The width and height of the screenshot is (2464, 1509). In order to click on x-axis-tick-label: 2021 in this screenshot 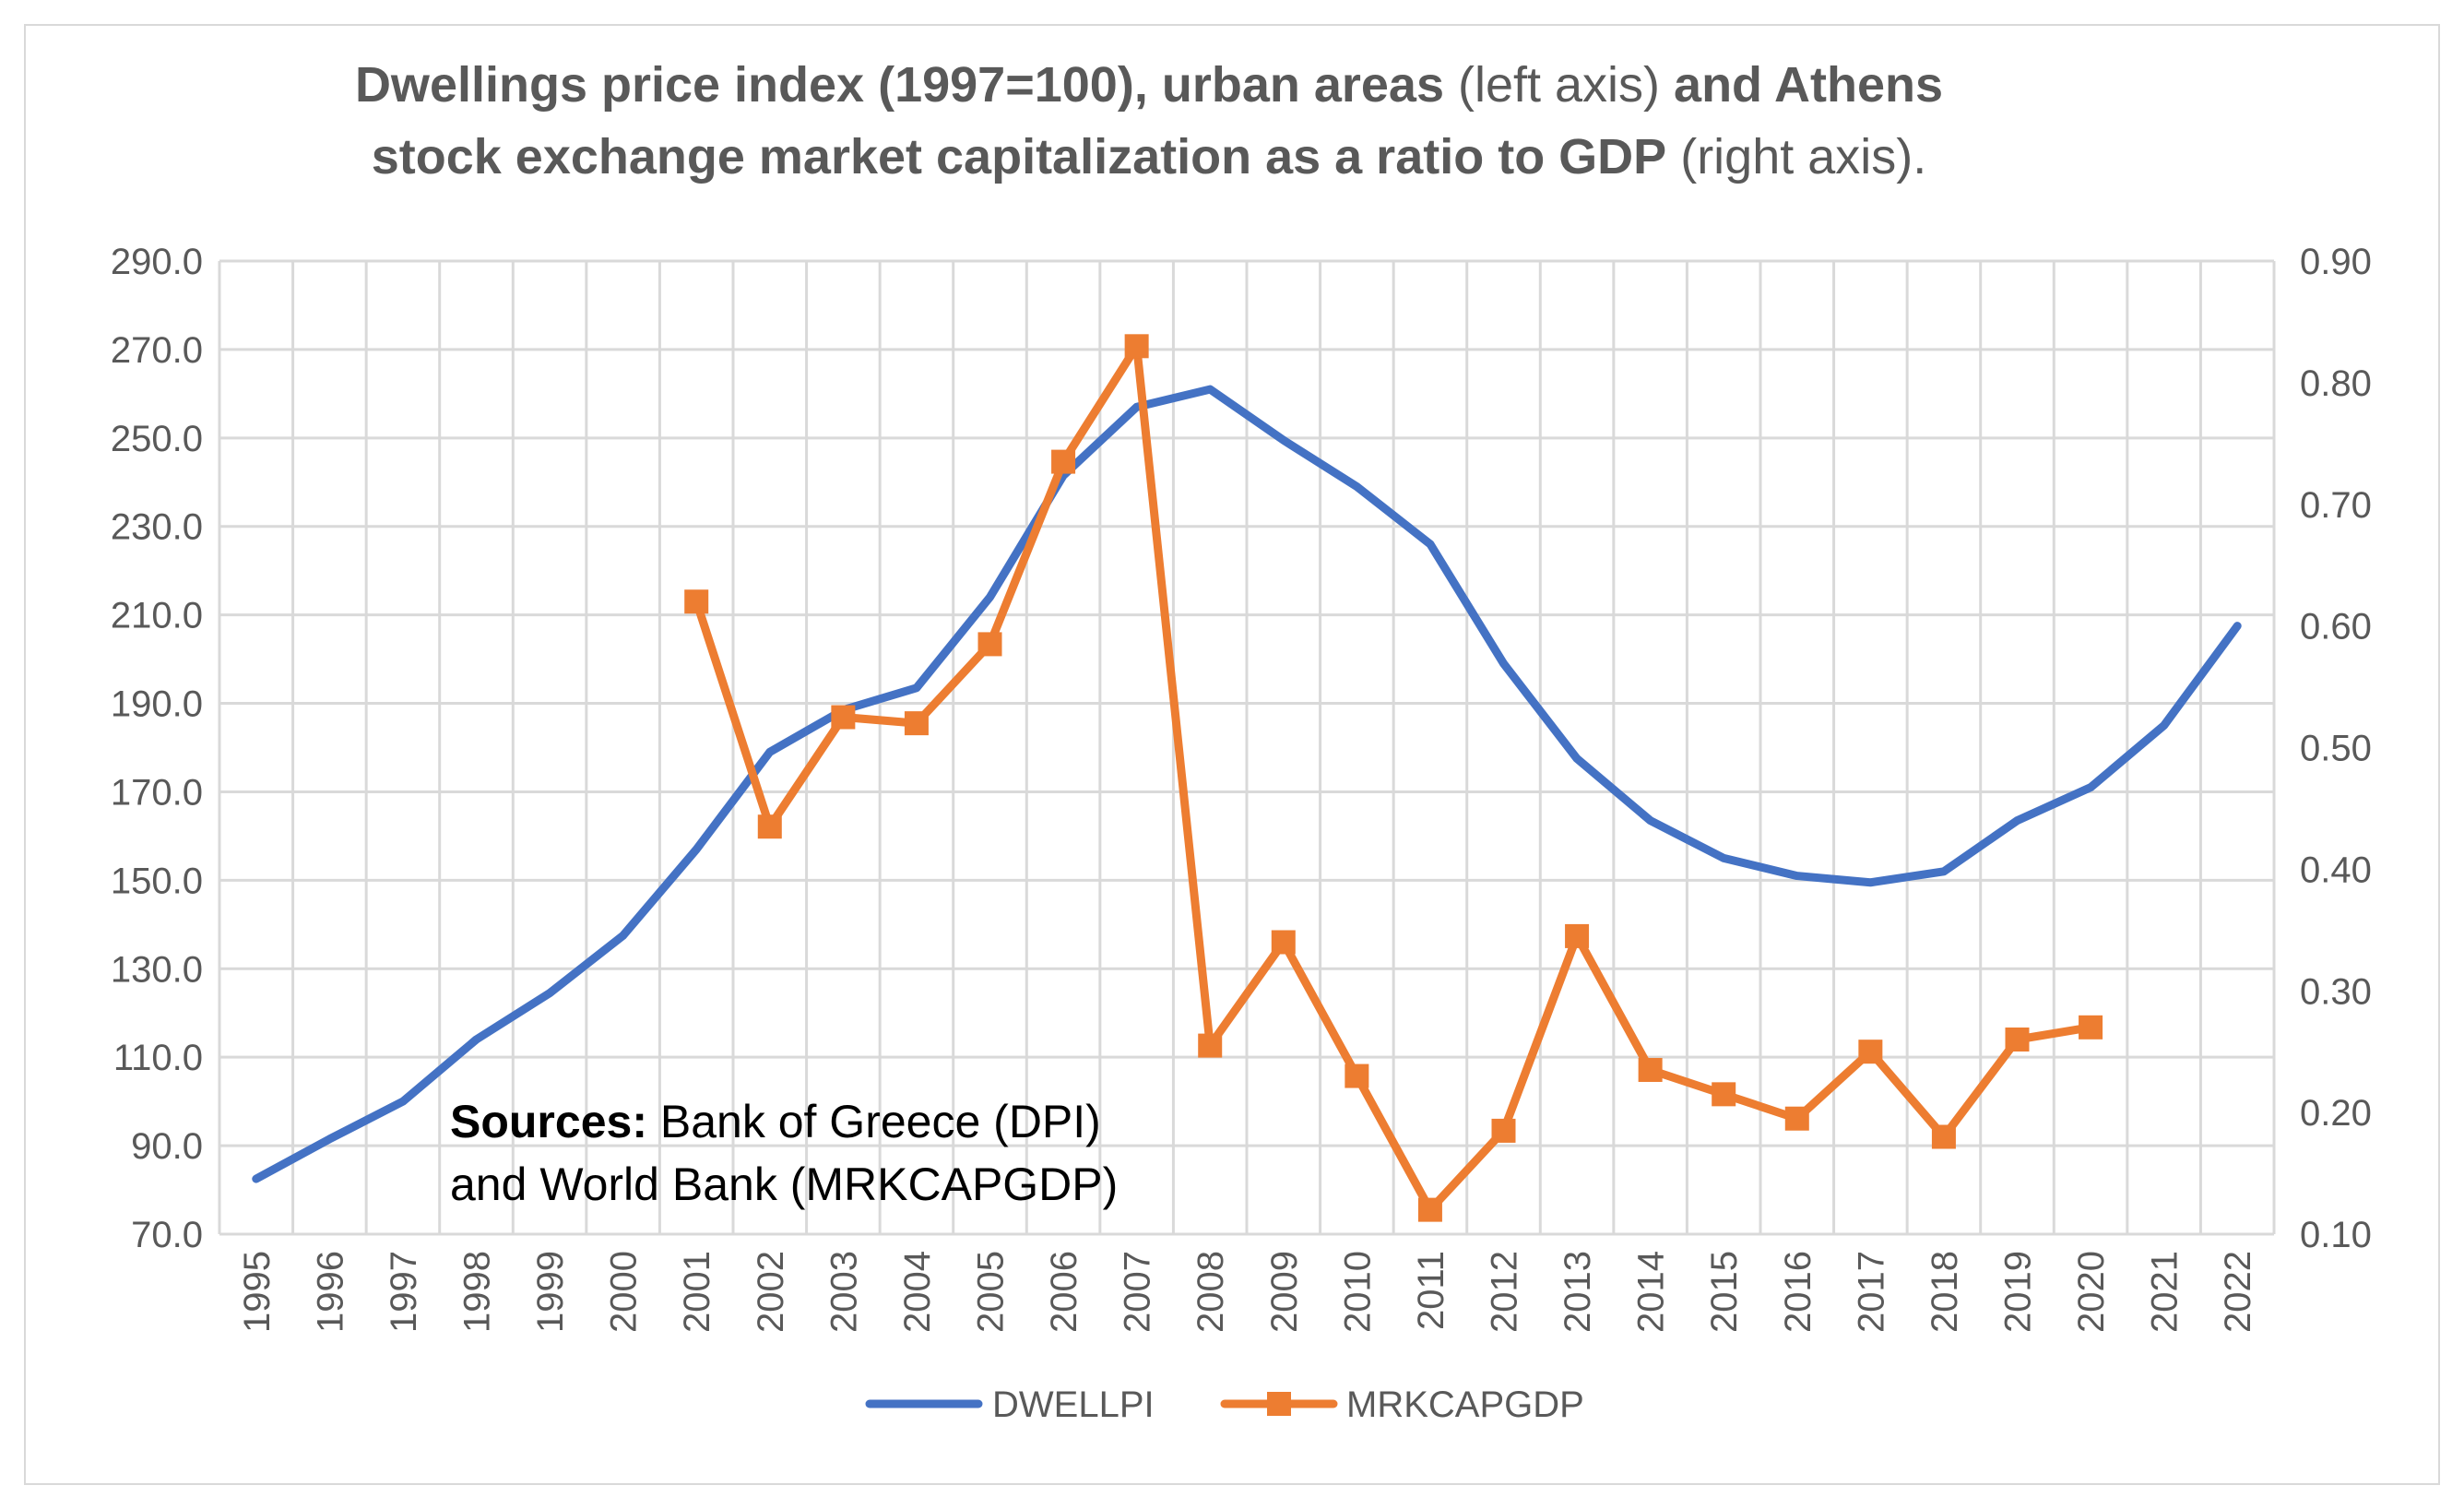, I will do `click(2166, 1292)`.